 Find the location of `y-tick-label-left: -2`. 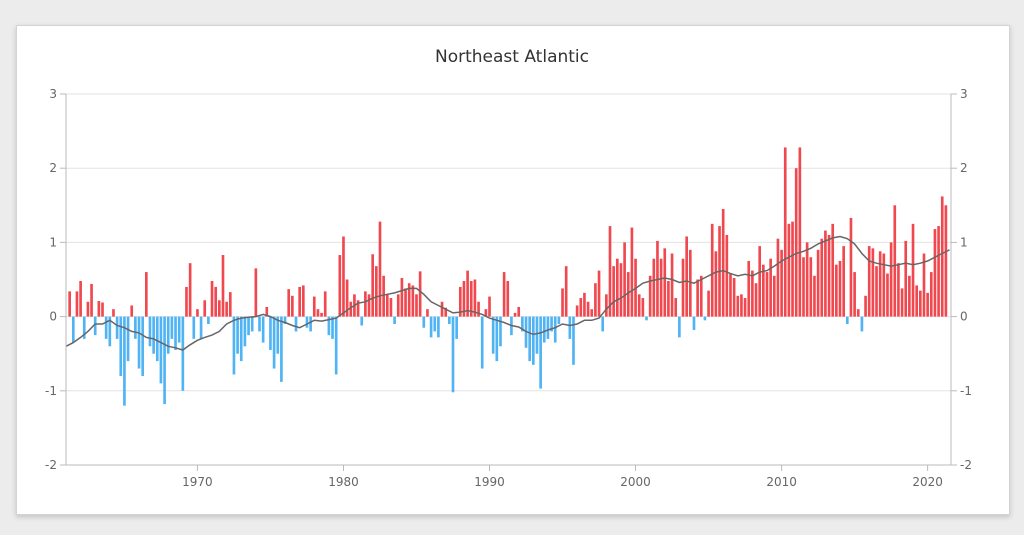

y-tick-label-left: -2 is located at coordinates (51, 465).